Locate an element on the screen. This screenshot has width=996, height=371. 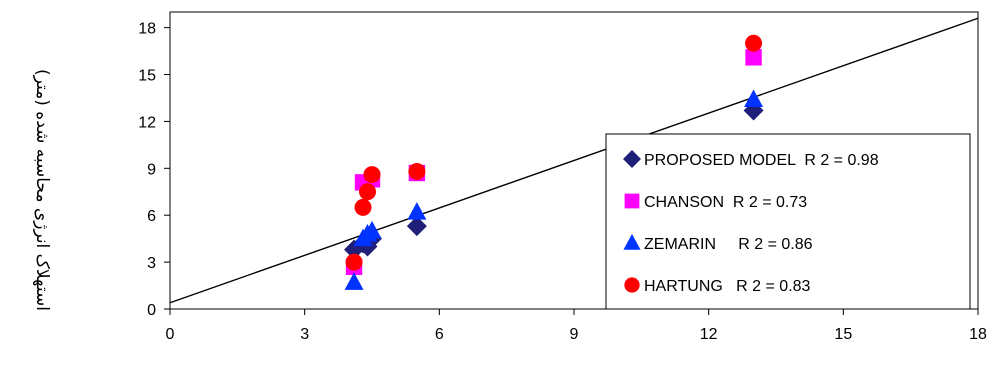
legend-marker-square is located at coordinates (632, 201).